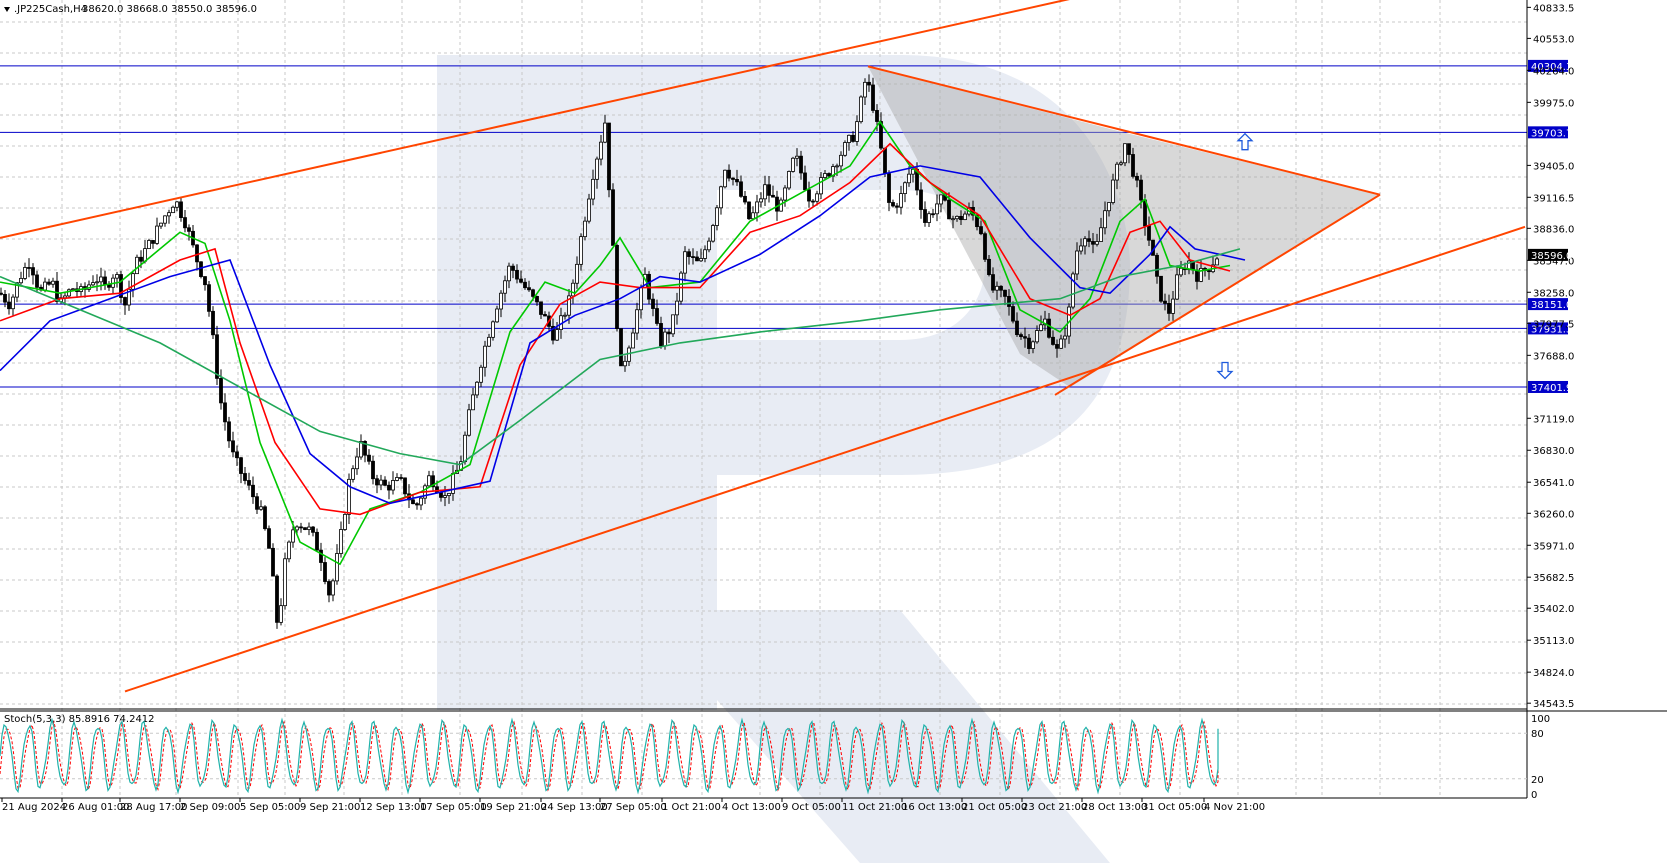 The image size is (1667, 863). I want to click on time-tick-label: 17 Sep 05:00, so click(453, 807).